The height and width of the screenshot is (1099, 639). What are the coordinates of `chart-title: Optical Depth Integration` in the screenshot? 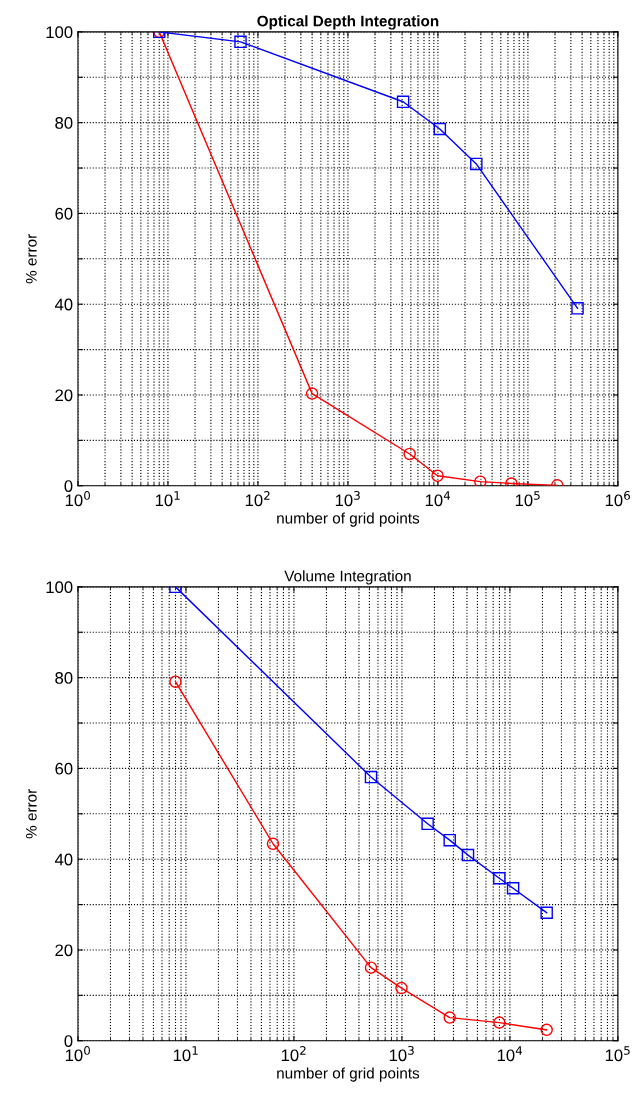 It's located at (348, 22).